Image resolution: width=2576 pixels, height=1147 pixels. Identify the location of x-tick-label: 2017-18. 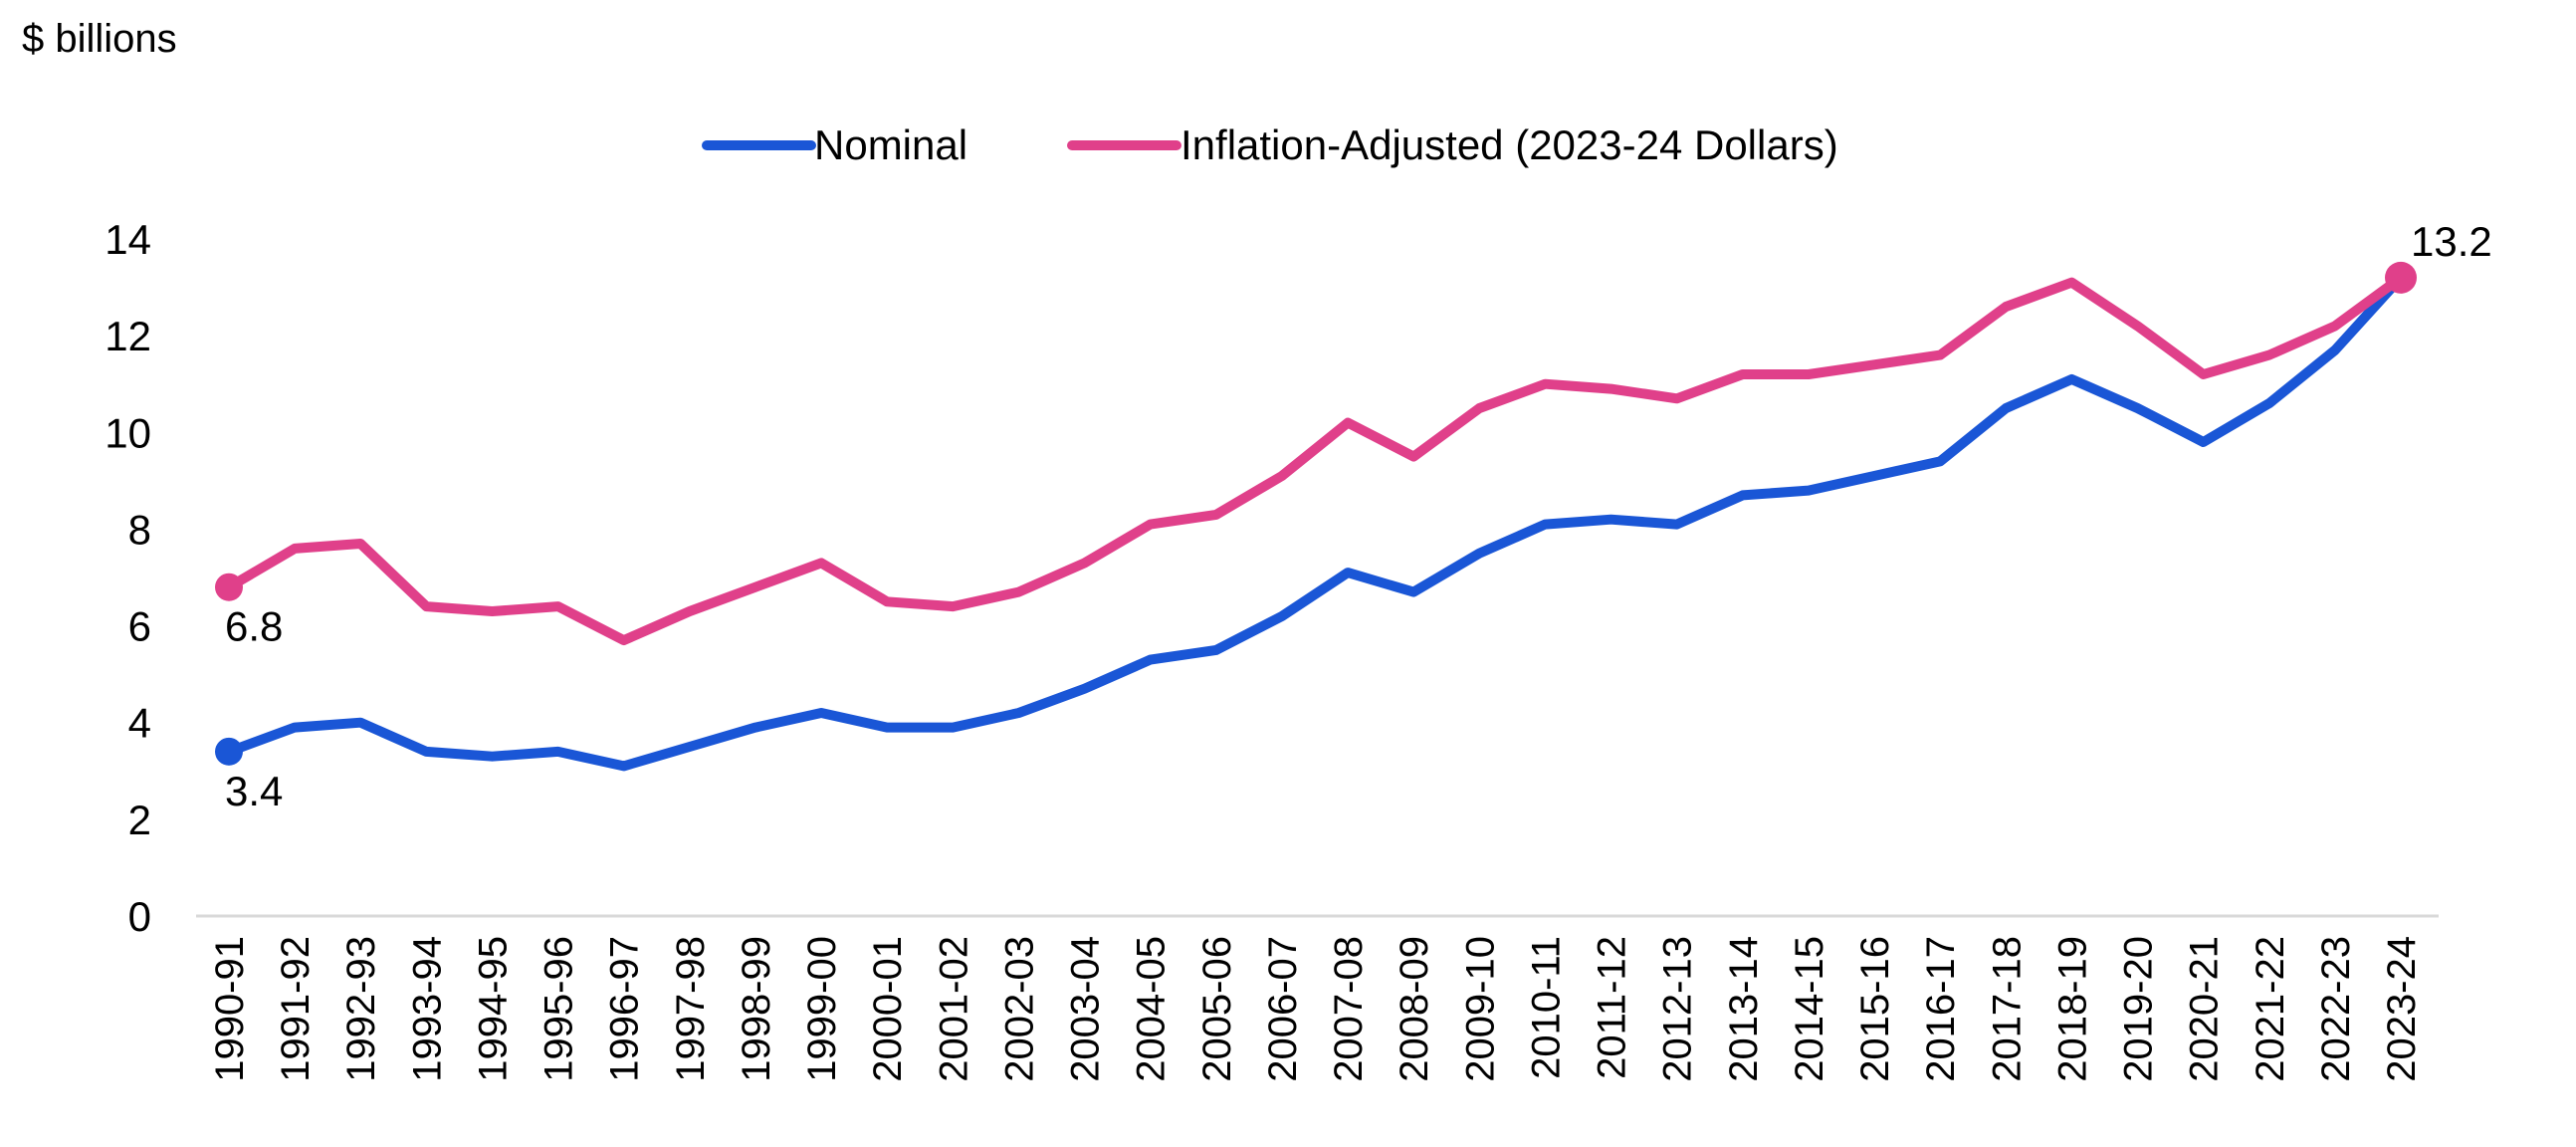
(2007, 1009).